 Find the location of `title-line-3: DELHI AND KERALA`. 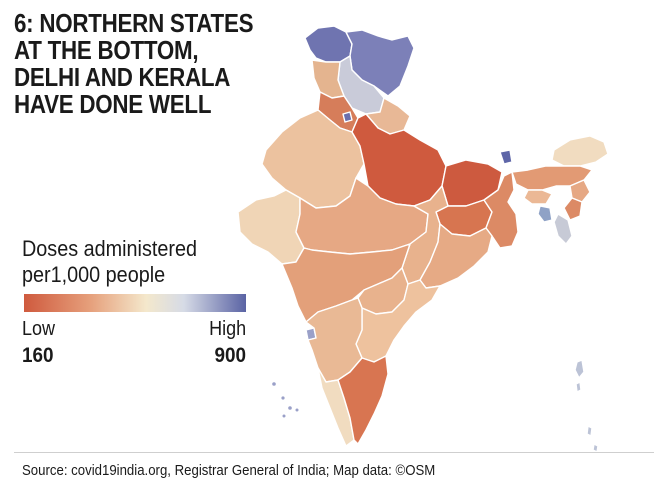

title-line-3: DELHI AND KERALA is located at coordinates (122, 77).